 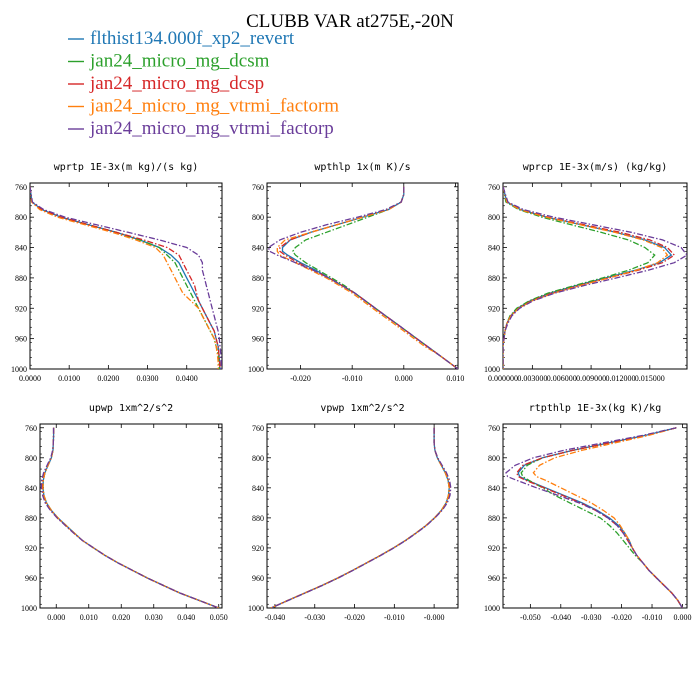 What do you see at coordinates (108, 378) in the screenshot?
I see `x-tick-label: 0.0200` at bounding box center [108, 378].